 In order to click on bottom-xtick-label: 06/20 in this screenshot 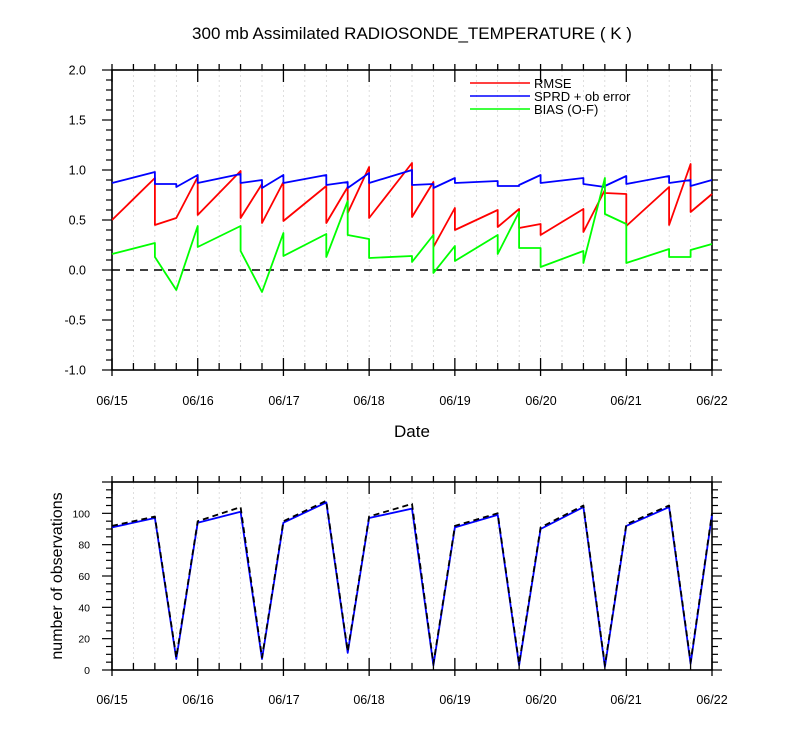, I will do `click(540, 700)`.